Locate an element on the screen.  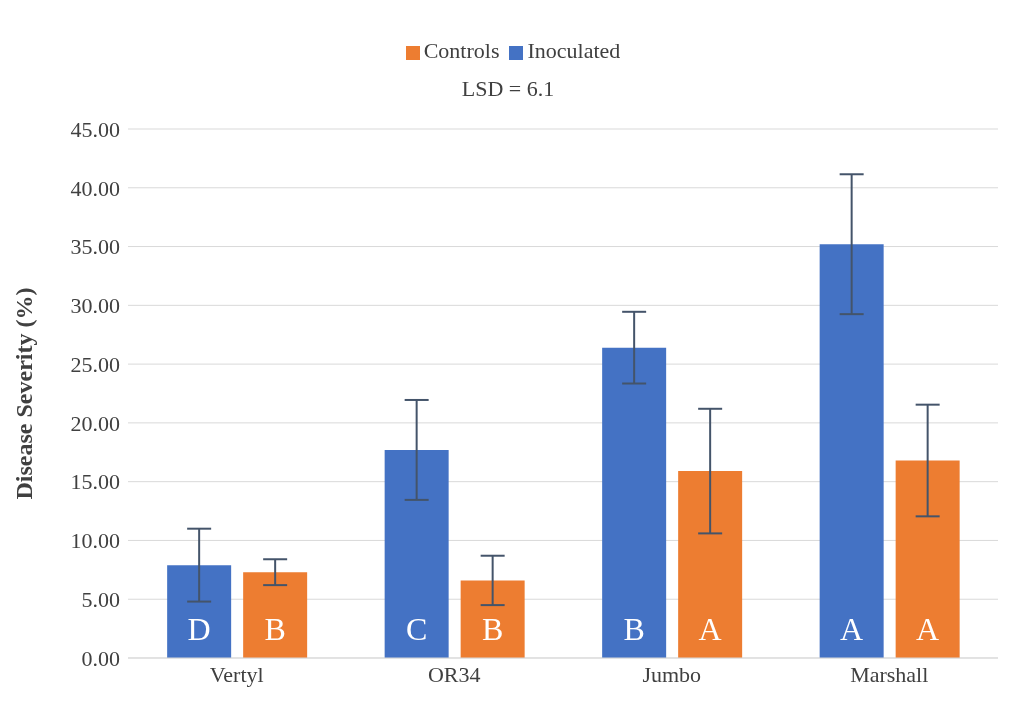
legend-label: Inoculated is located at coordinates (574, 50).